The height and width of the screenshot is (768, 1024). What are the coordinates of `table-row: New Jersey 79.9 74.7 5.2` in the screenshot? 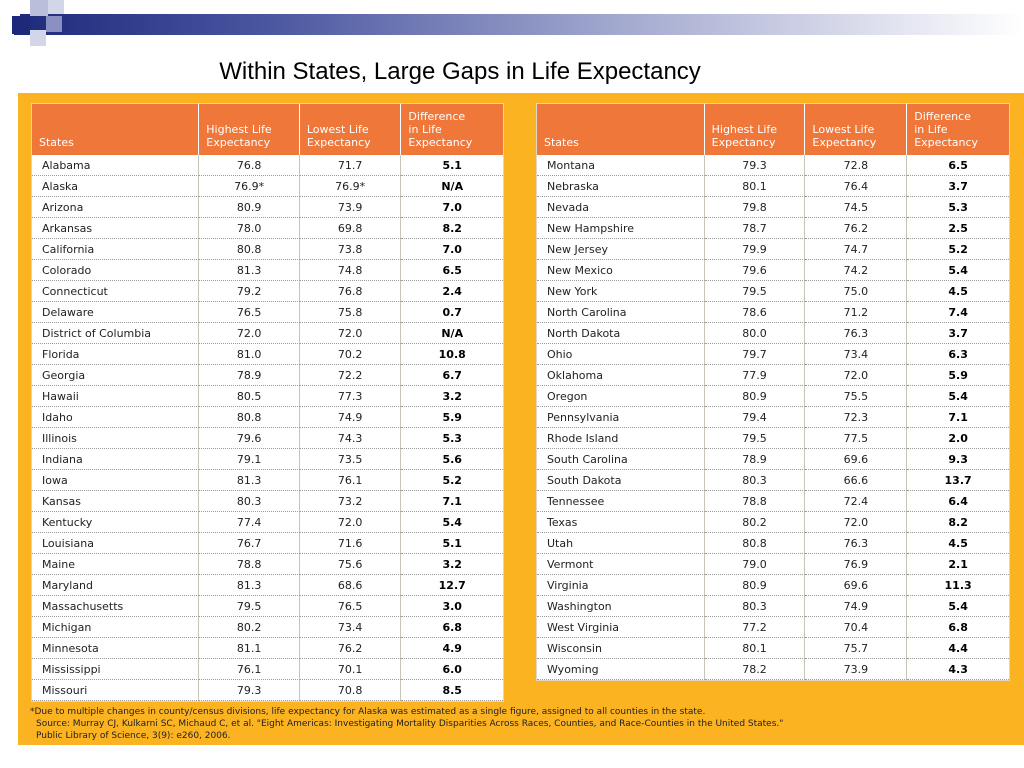 It's located at (773, 249).